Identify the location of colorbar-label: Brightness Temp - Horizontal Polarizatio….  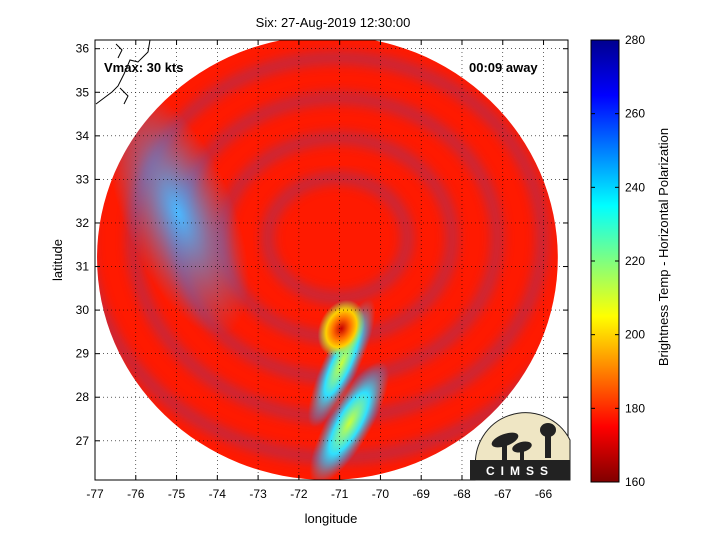
(663, 247).